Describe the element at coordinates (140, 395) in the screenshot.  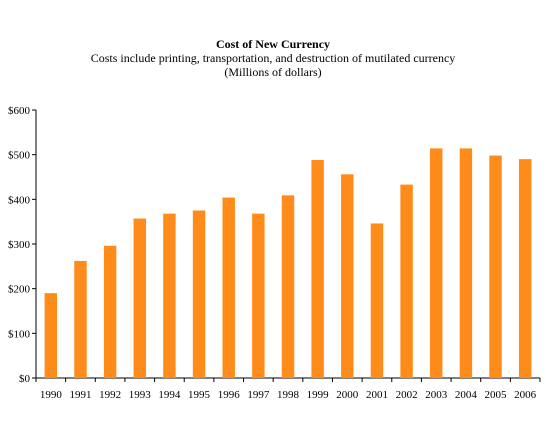
I see `x-tick-label: 1993` at that location.